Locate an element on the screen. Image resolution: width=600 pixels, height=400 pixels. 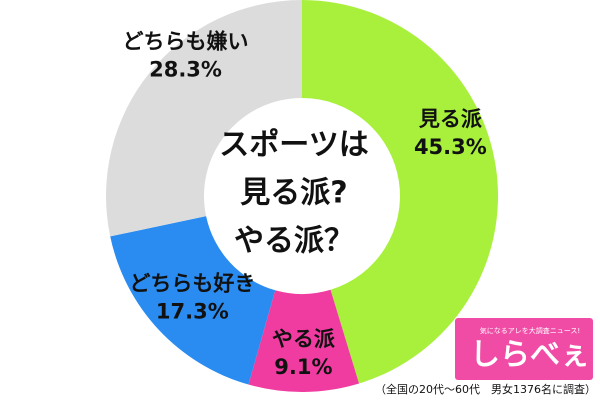
segment-name: やる派 is located at coordinates (304, 339).